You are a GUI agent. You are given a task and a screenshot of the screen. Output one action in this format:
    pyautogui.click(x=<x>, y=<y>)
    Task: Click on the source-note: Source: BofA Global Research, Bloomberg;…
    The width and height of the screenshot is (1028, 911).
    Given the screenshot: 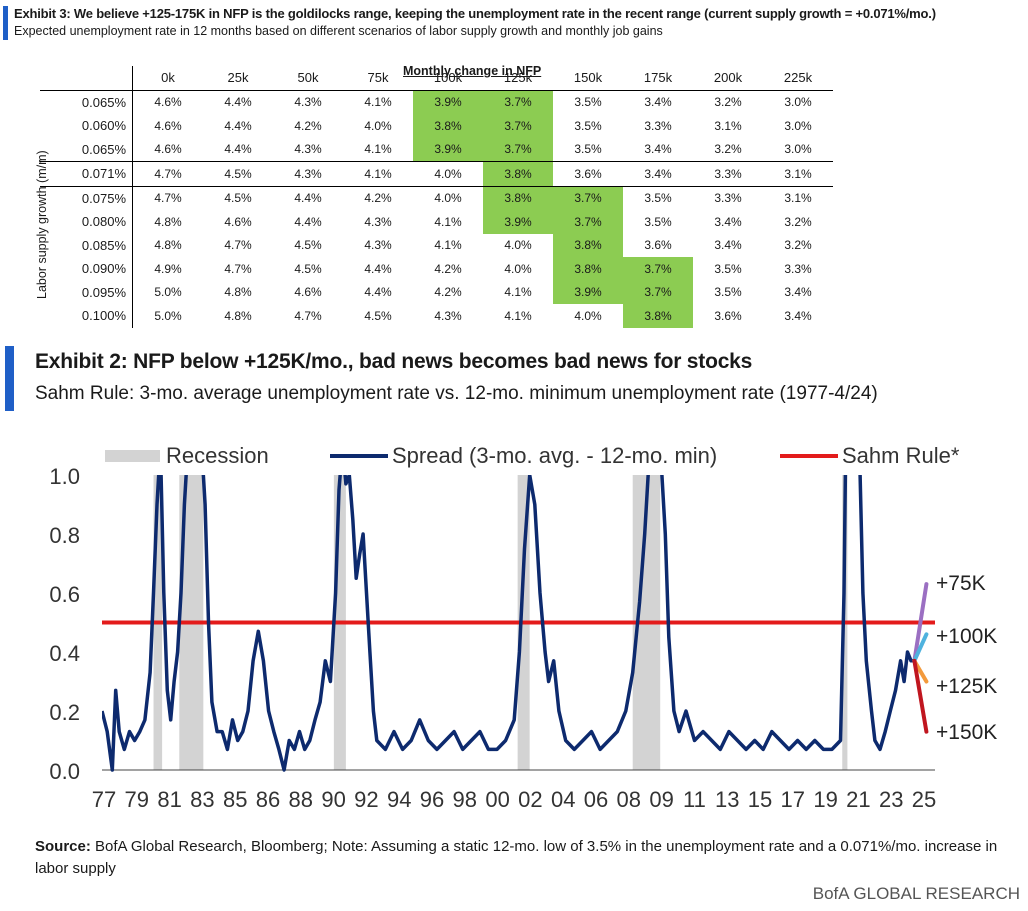 What is the action you would take?
    pyautogui.click(x=525, y=858)
    